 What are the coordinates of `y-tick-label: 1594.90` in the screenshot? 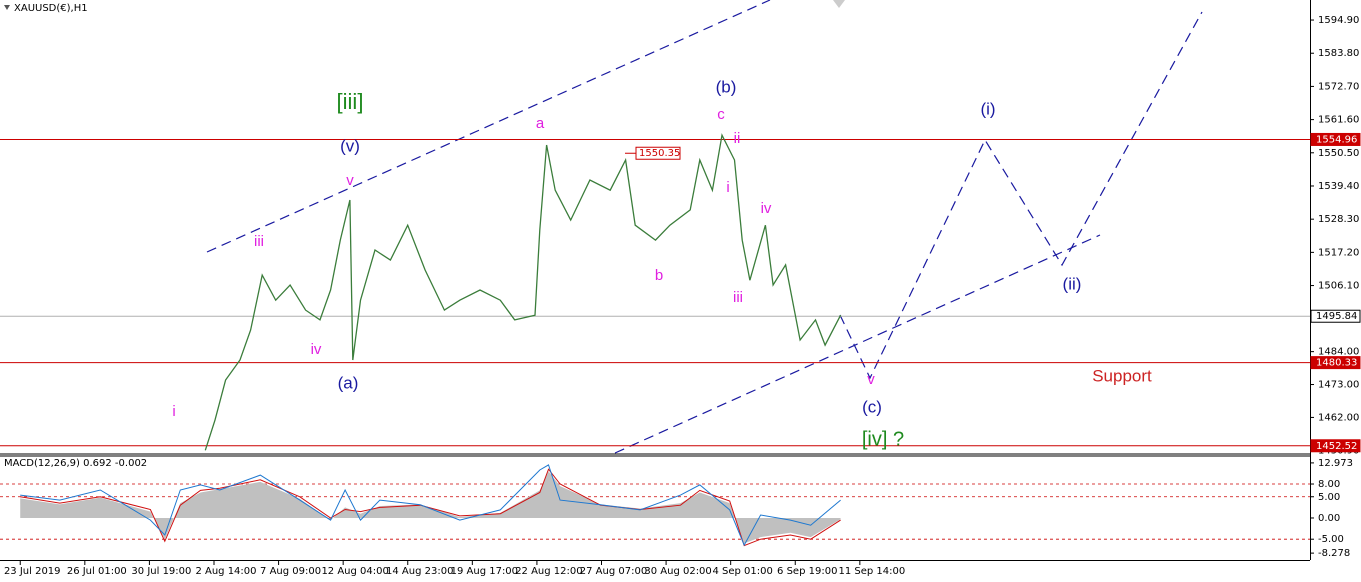 It's located at (1338, 20).